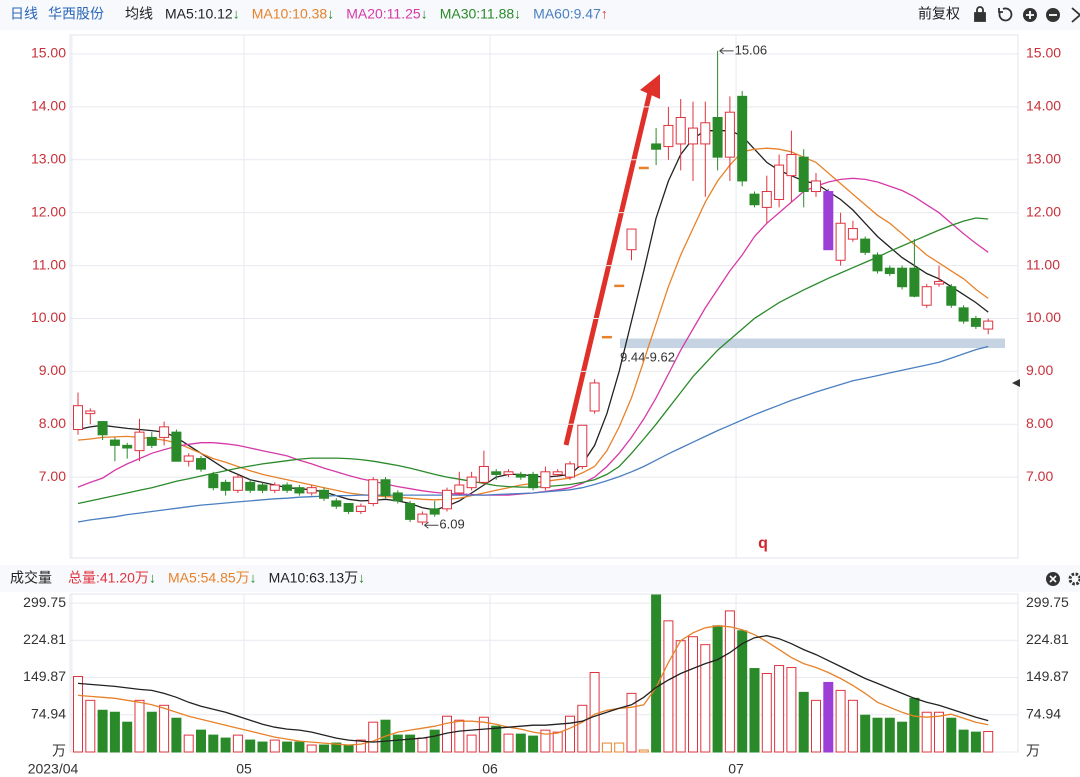 This screenshot has width=1080, height=777. I want to click on undo-icon, so click(1005, 14).